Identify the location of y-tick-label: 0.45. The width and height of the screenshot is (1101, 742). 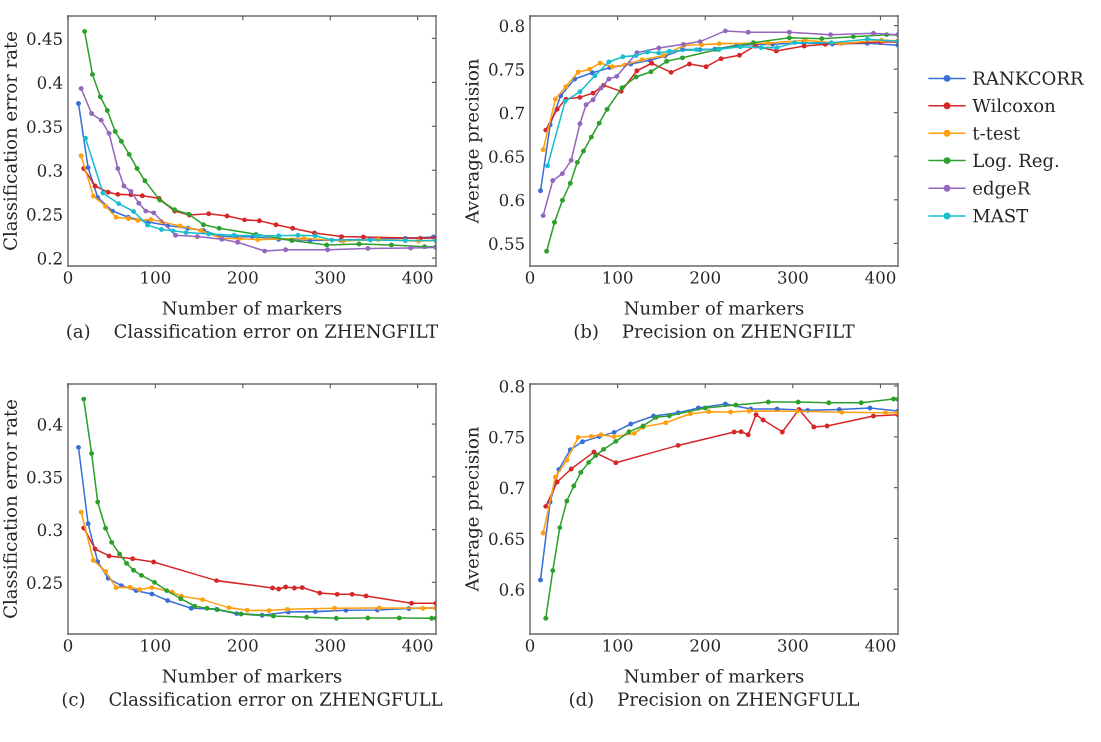
(44, 38).